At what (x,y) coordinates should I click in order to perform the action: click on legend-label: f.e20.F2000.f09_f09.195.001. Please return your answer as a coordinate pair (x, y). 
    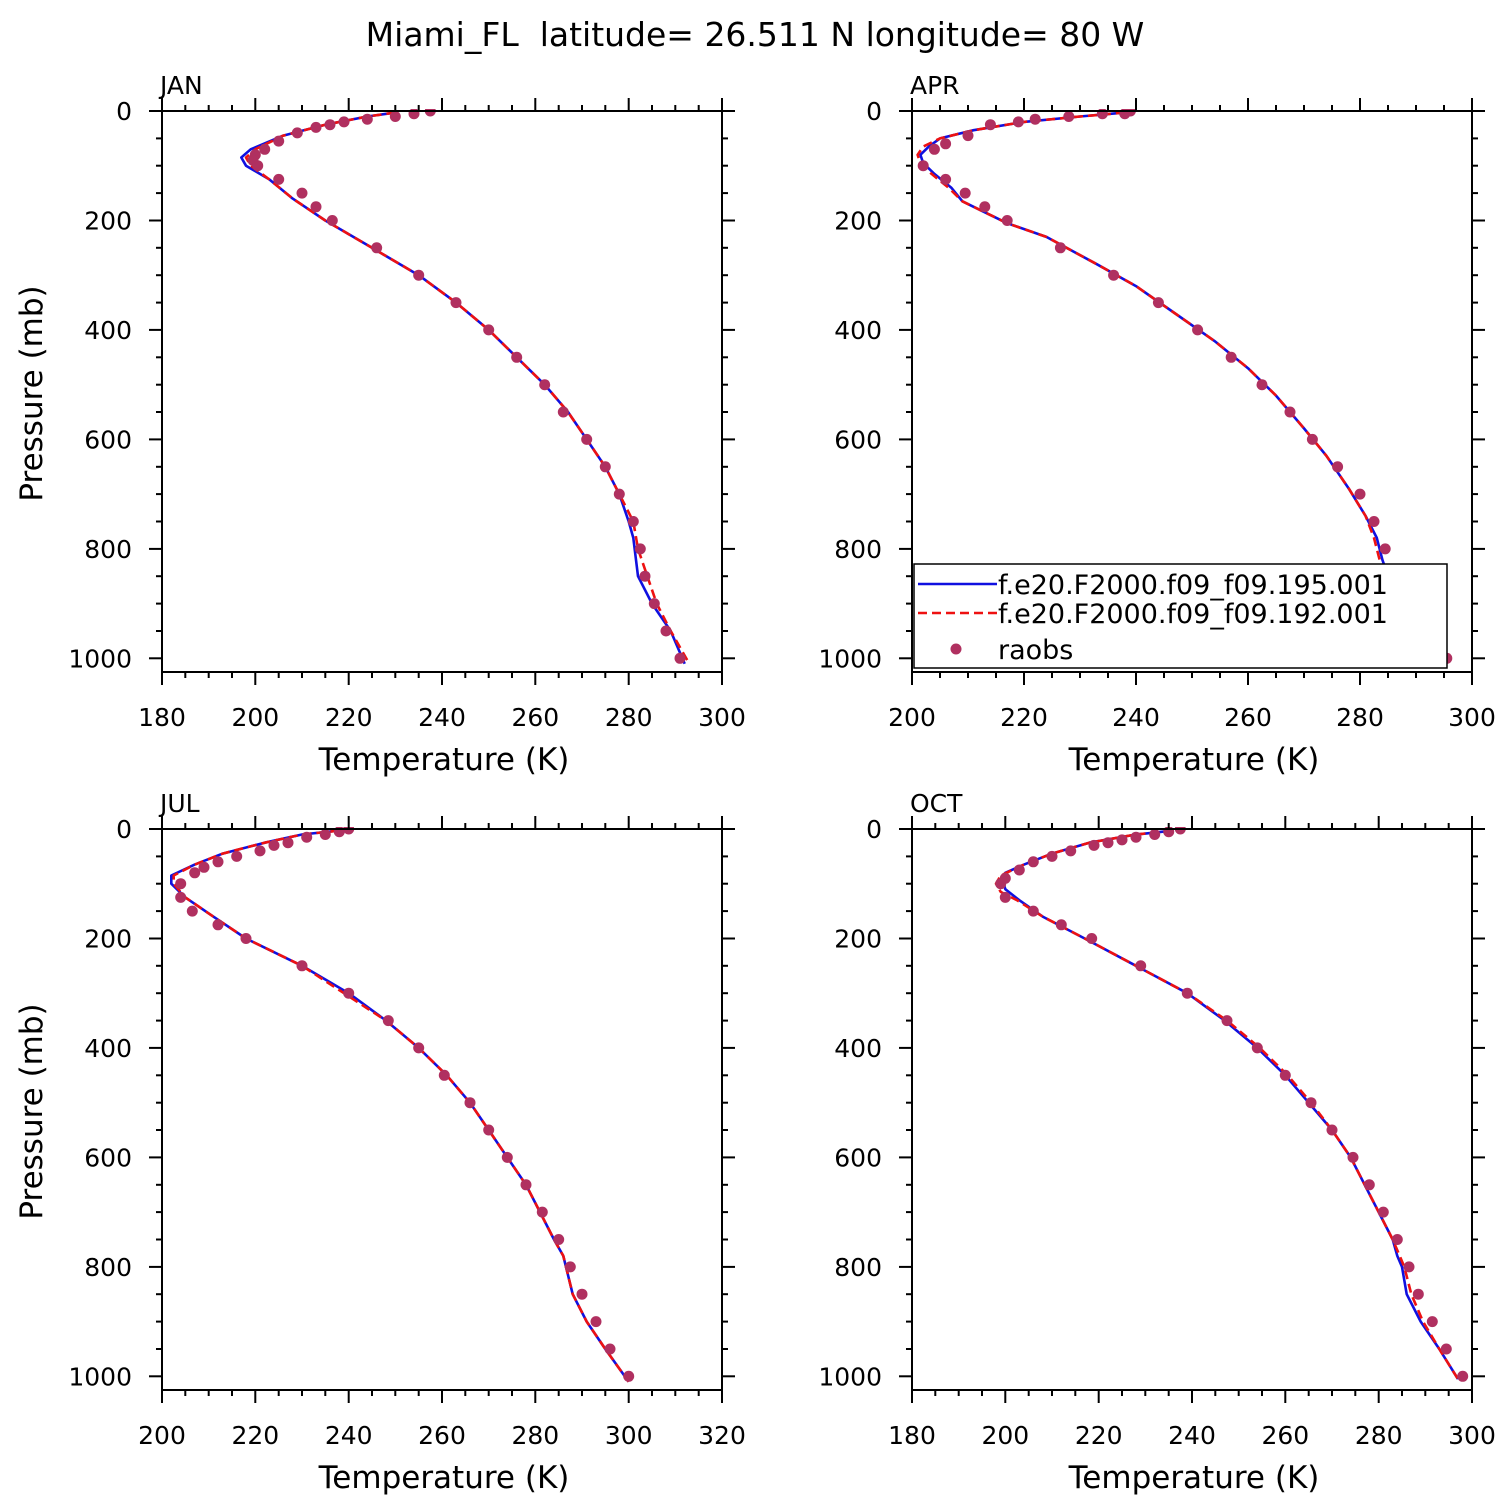
    Looking at the image, I should click on (1193, 585).